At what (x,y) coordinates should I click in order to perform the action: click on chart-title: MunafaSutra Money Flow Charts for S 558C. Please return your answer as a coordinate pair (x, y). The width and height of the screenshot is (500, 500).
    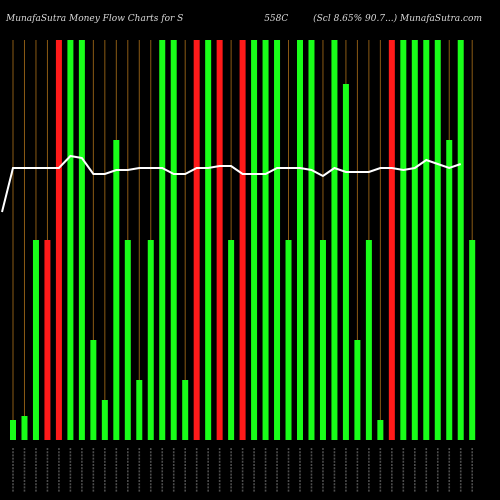
    Looking at the image, I should click on (147, 19).